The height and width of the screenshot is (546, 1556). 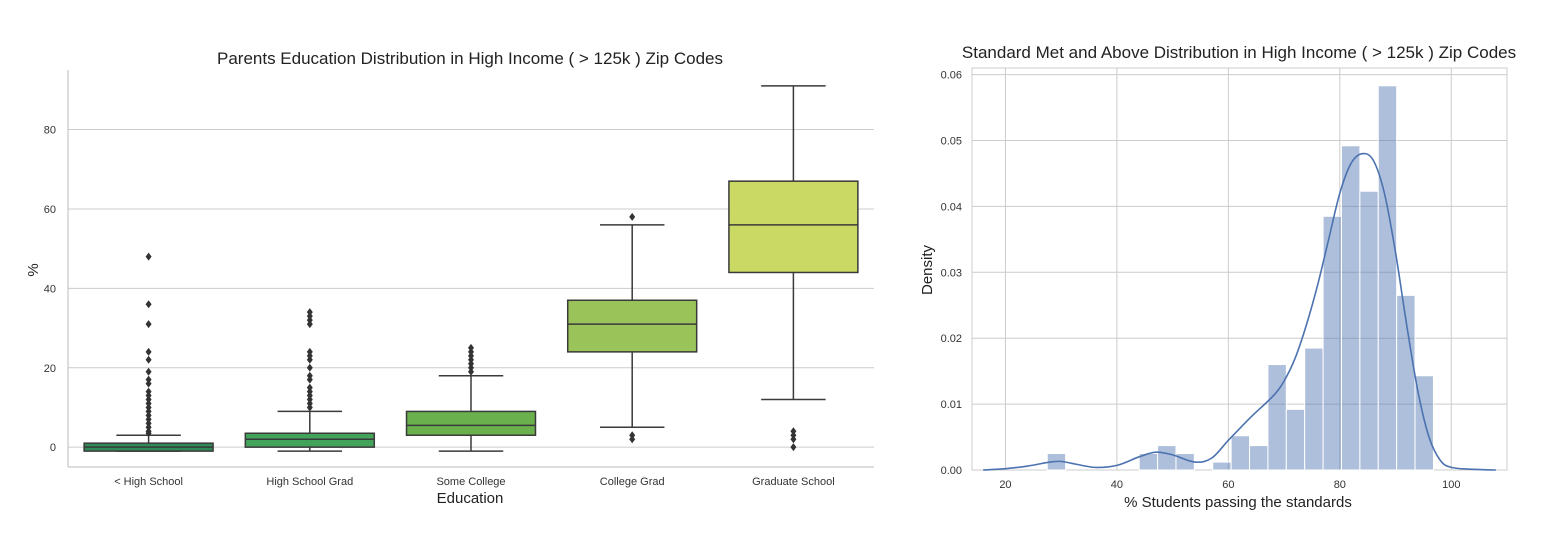 What do you see at coordinates (309, 482) in the screenshot?
I see `x-tick-label: High School Grad` at bounding box center [309, 482].